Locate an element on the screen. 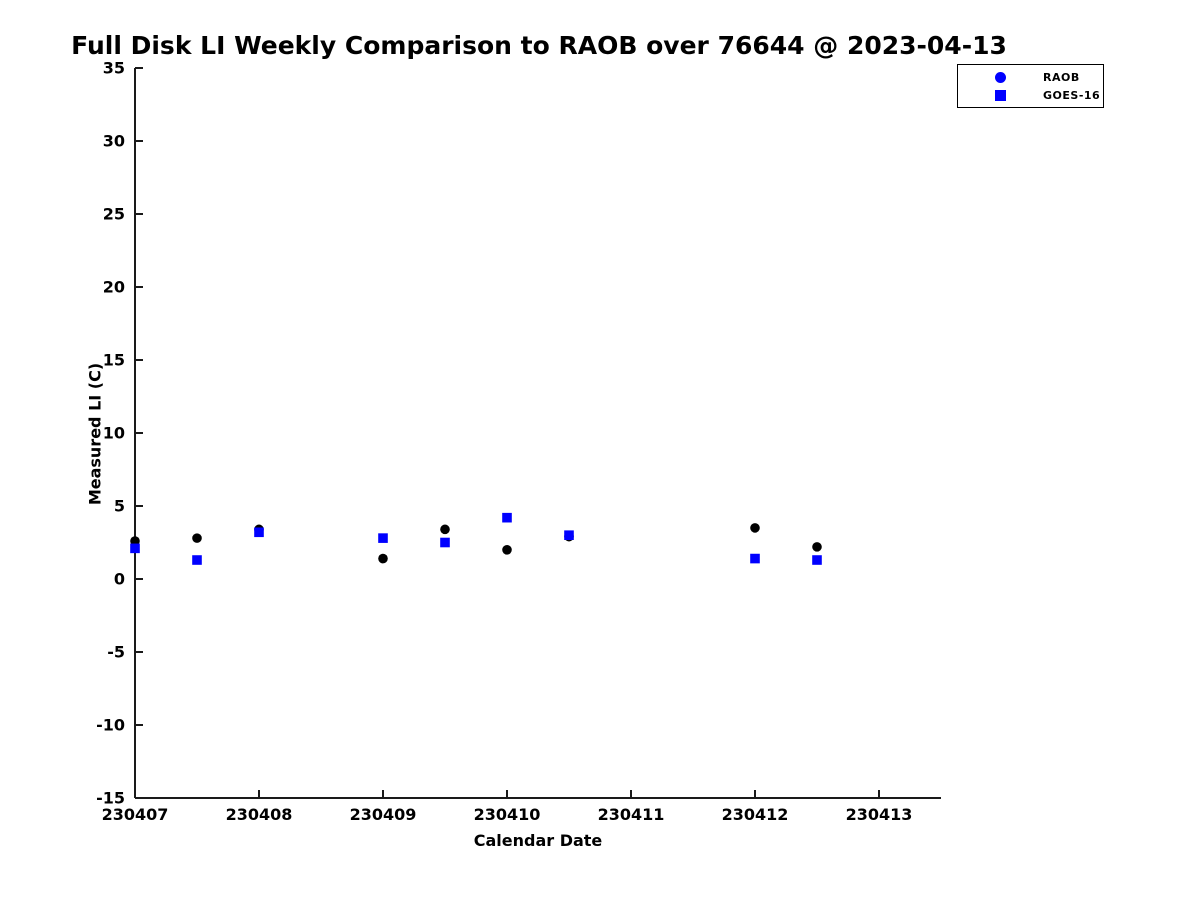 This screenshot has width=1200, height=900. y-tick-label: 35 is located at coordinates (114, 68).